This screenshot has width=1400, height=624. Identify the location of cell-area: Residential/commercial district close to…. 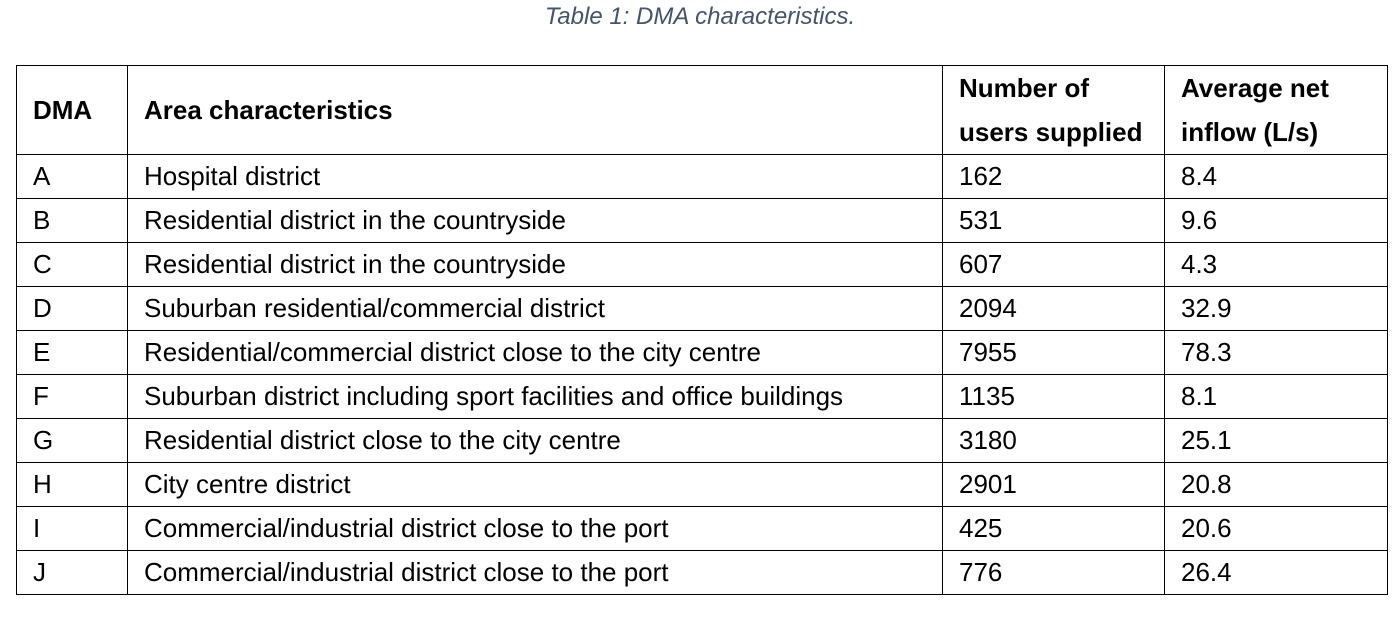
(535, 352).